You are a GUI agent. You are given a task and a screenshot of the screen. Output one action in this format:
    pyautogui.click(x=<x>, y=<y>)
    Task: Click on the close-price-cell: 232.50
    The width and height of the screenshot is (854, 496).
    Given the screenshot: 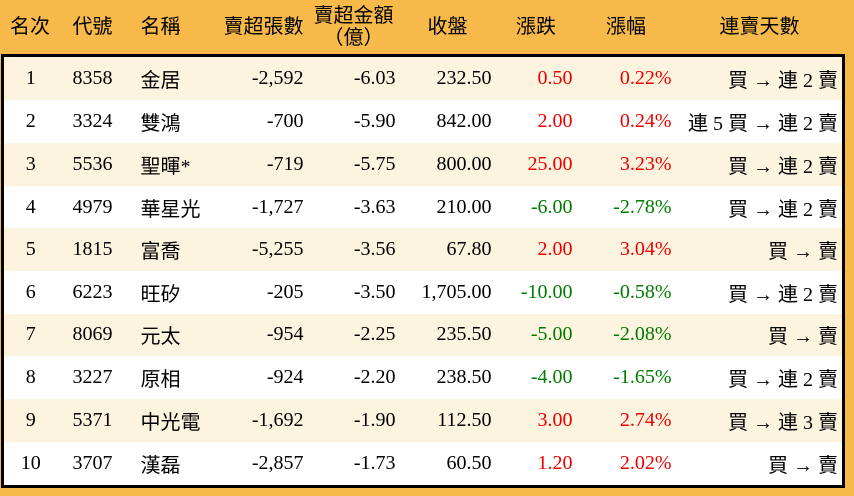 What is the action you would take?
    pyautogui.click(x=464, y=78)
    